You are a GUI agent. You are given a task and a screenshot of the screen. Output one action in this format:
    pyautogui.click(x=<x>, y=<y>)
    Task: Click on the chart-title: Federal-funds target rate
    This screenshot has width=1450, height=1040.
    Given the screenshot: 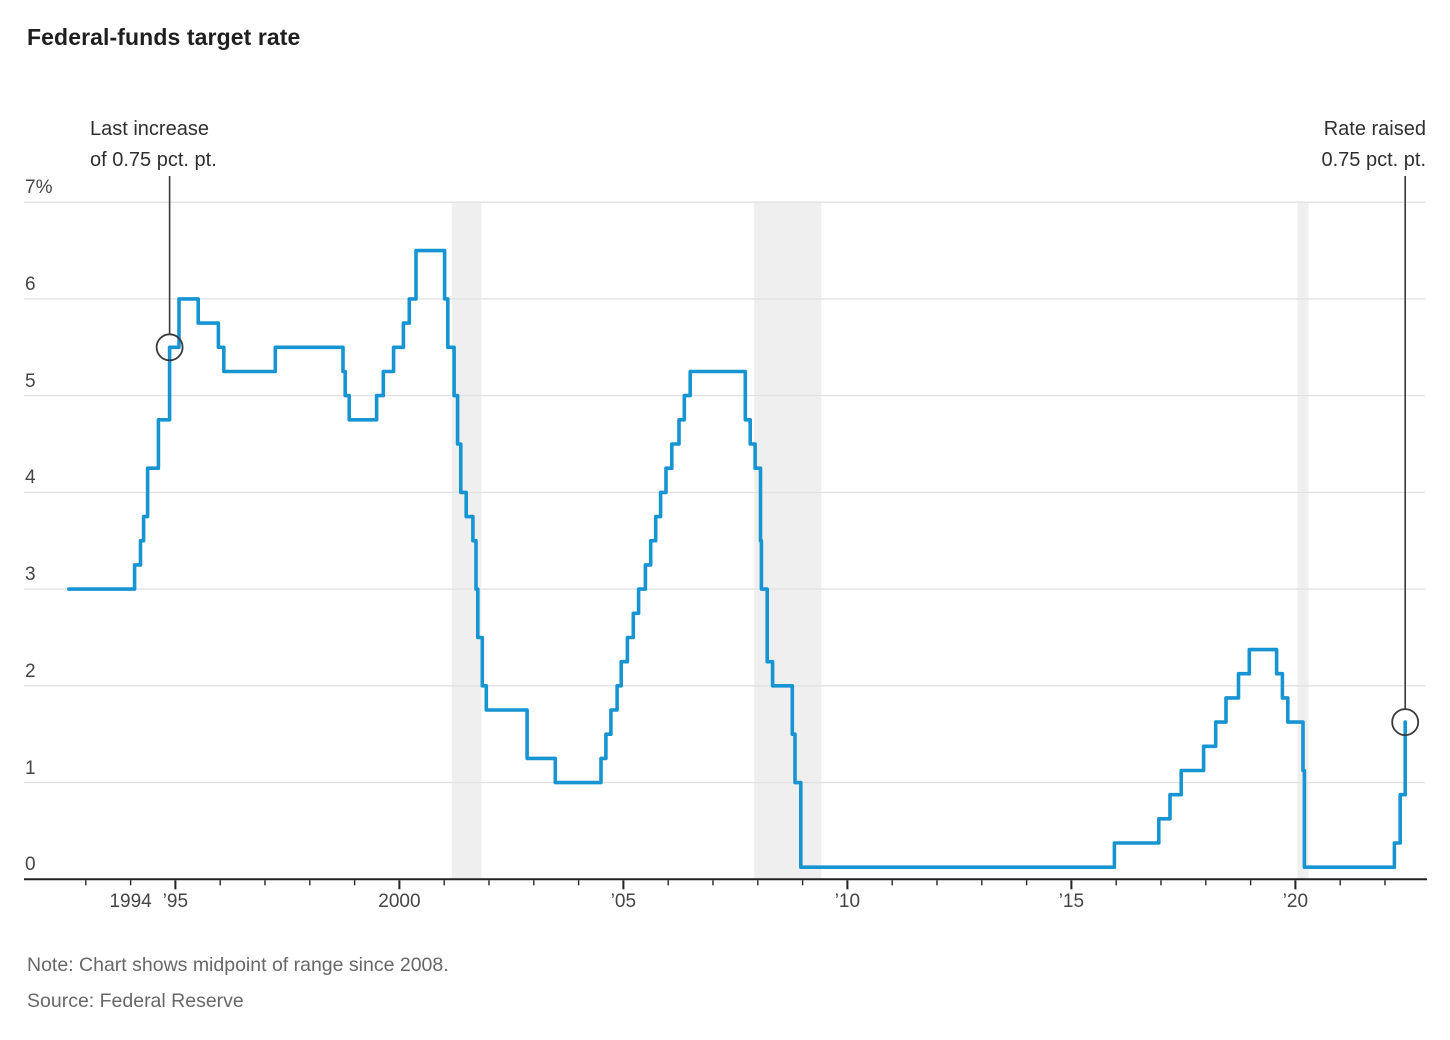 What is the action you would take?
    pyautogui.click(x=164, y=37)
    